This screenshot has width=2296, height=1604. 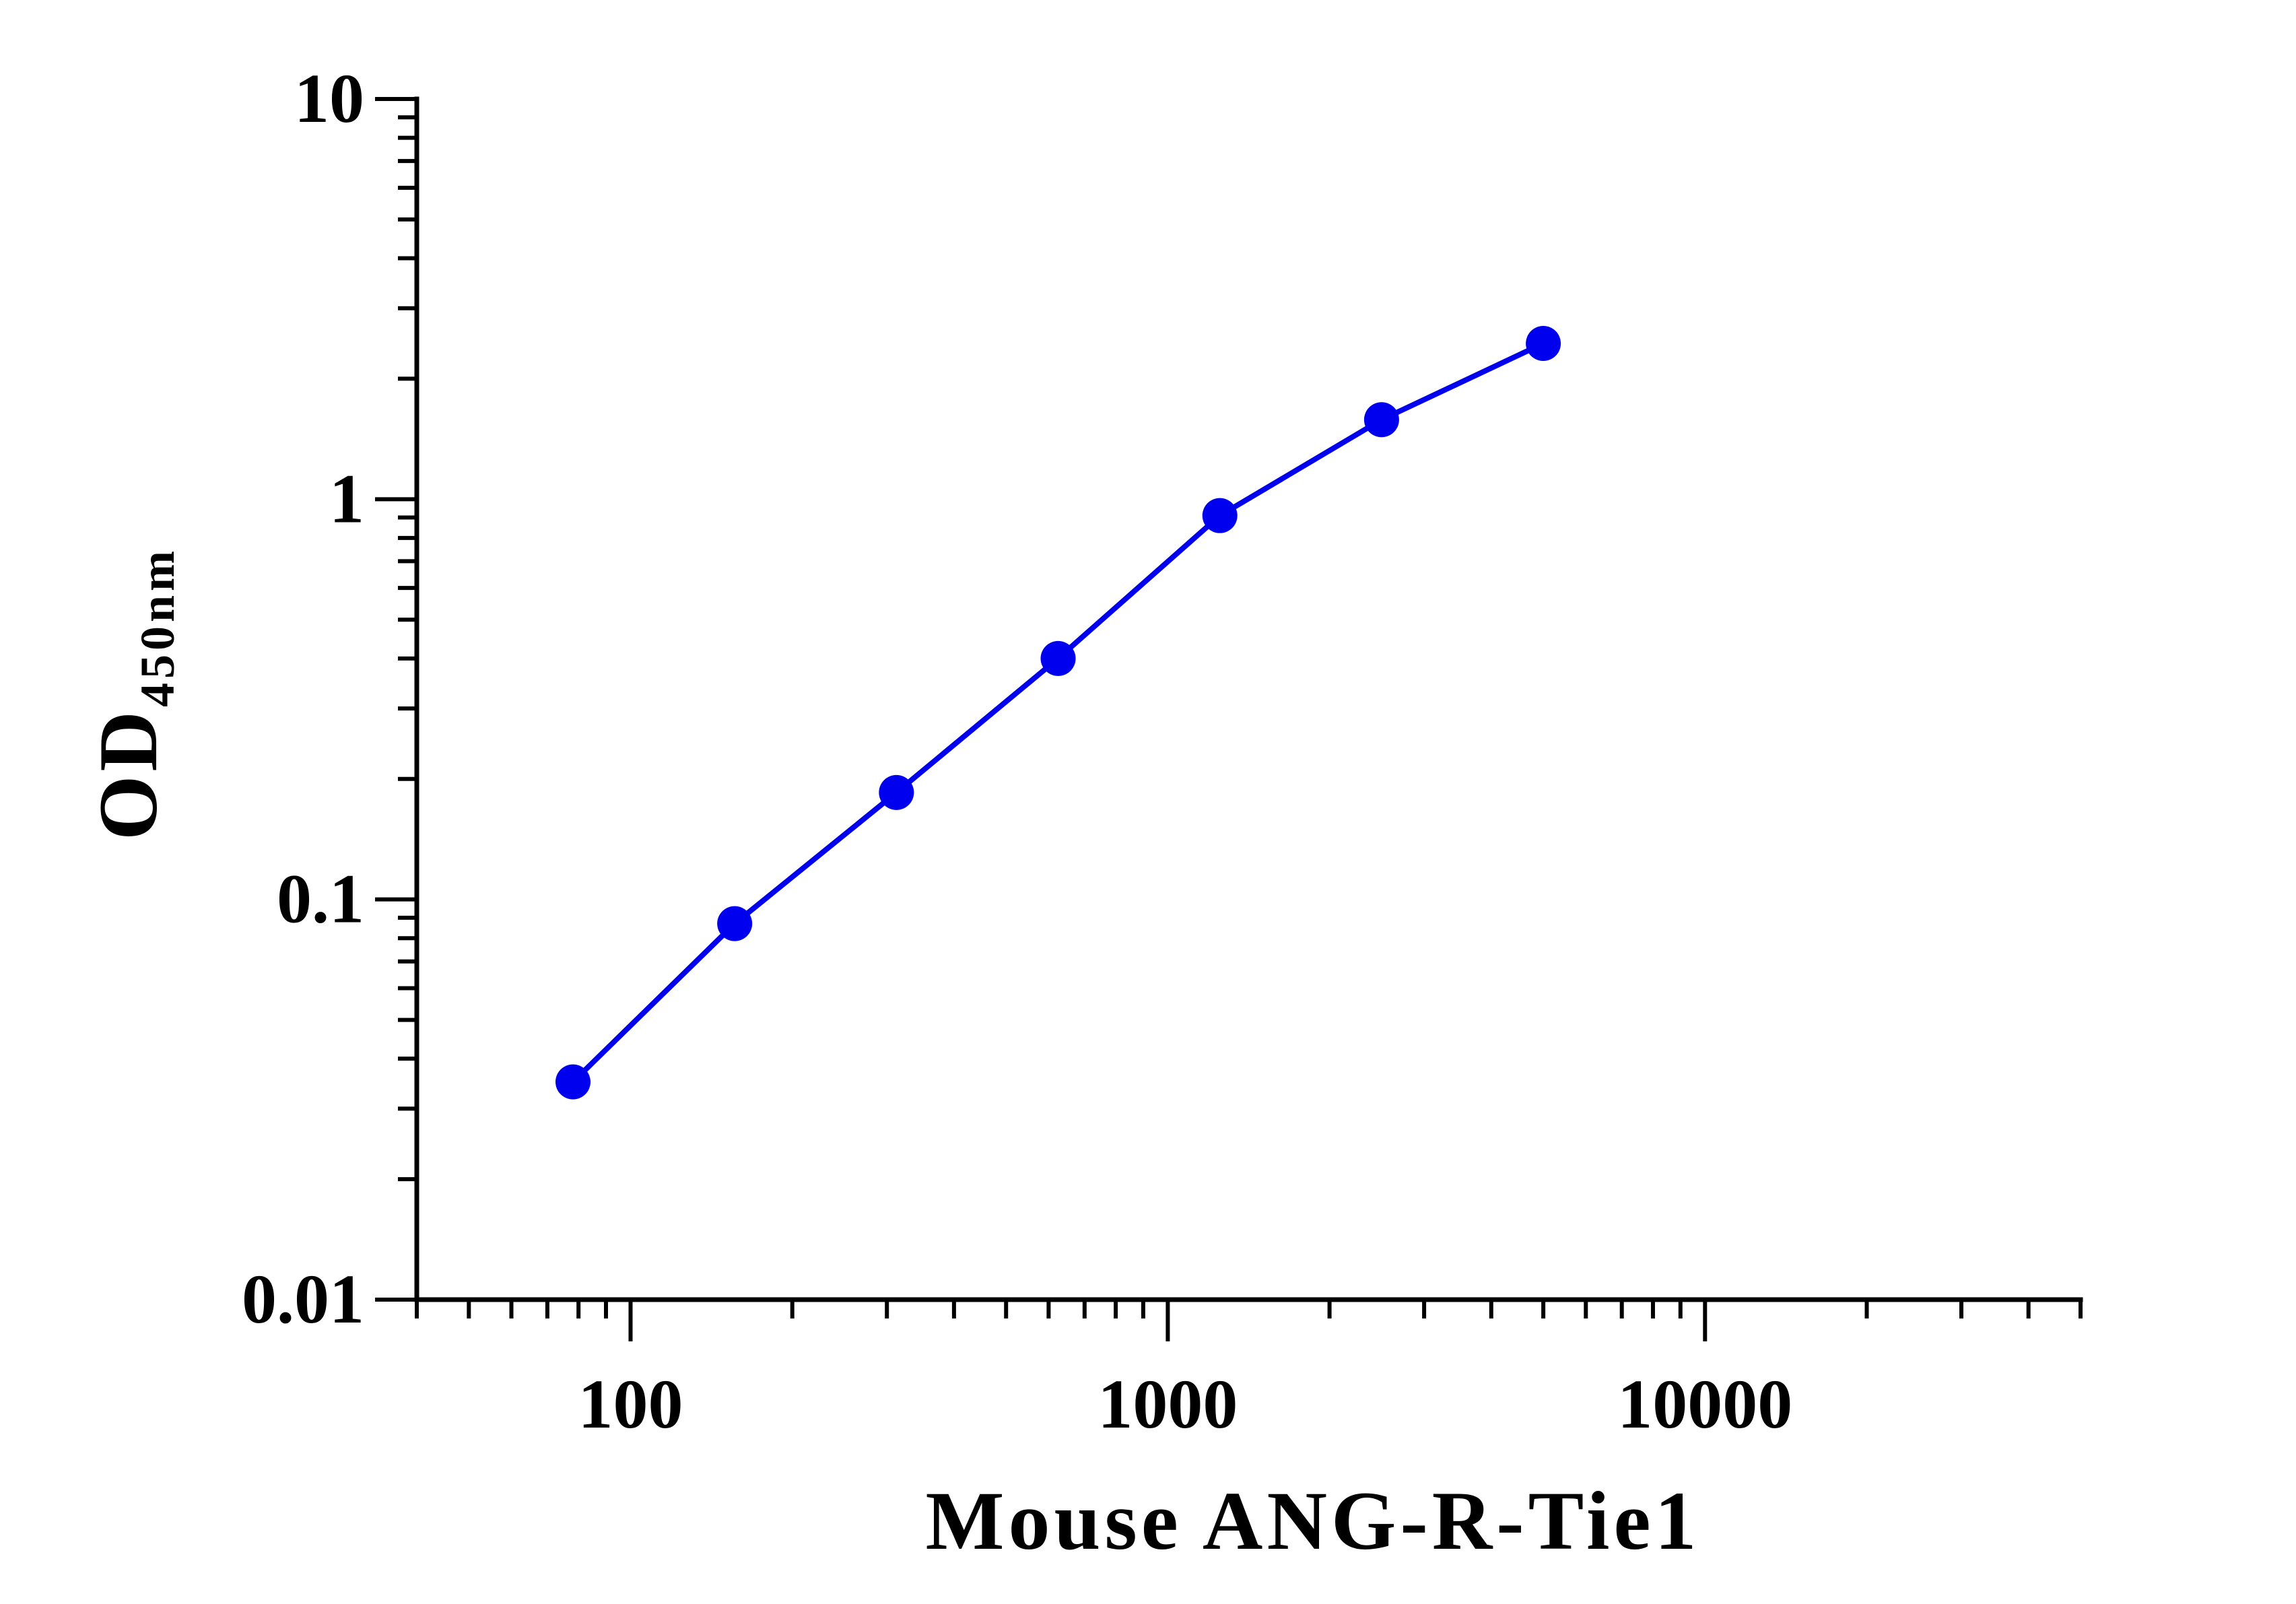 What do you see at coordinates (1312, 1521) in the screenshot?
I see `x-axis-title: Mouse ANG-R-Tie1` at bounding box center [1312, 1521].